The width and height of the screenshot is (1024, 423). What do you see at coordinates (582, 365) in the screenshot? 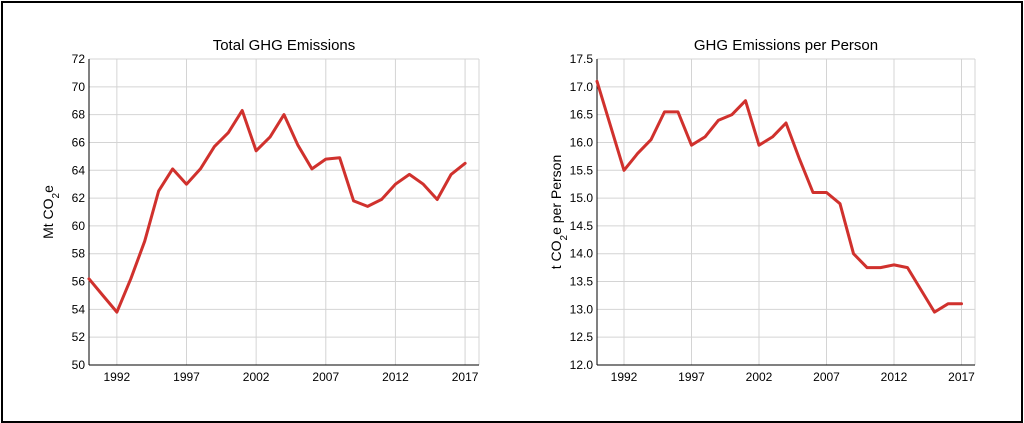
I see `y-tick-label: 12.0` at bounding box center [582, 365].